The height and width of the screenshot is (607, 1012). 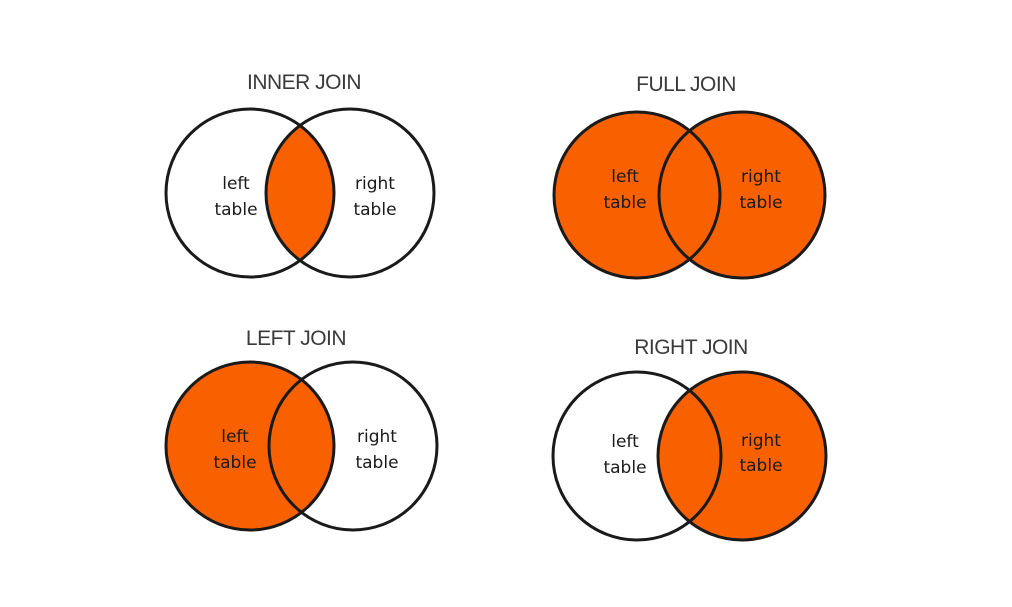 What do you see at coordinates (296, 338) in the screenshot?
I see `diagram-title: LEFT JOIN` at bounding box center [296, 338].